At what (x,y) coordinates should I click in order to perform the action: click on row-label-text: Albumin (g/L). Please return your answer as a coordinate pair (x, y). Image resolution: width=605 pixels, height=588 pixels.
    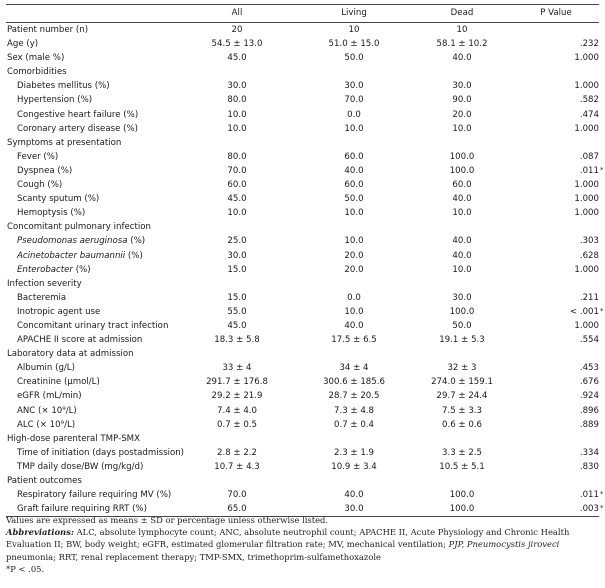
    Looking at the image, I should click on (46, 368).